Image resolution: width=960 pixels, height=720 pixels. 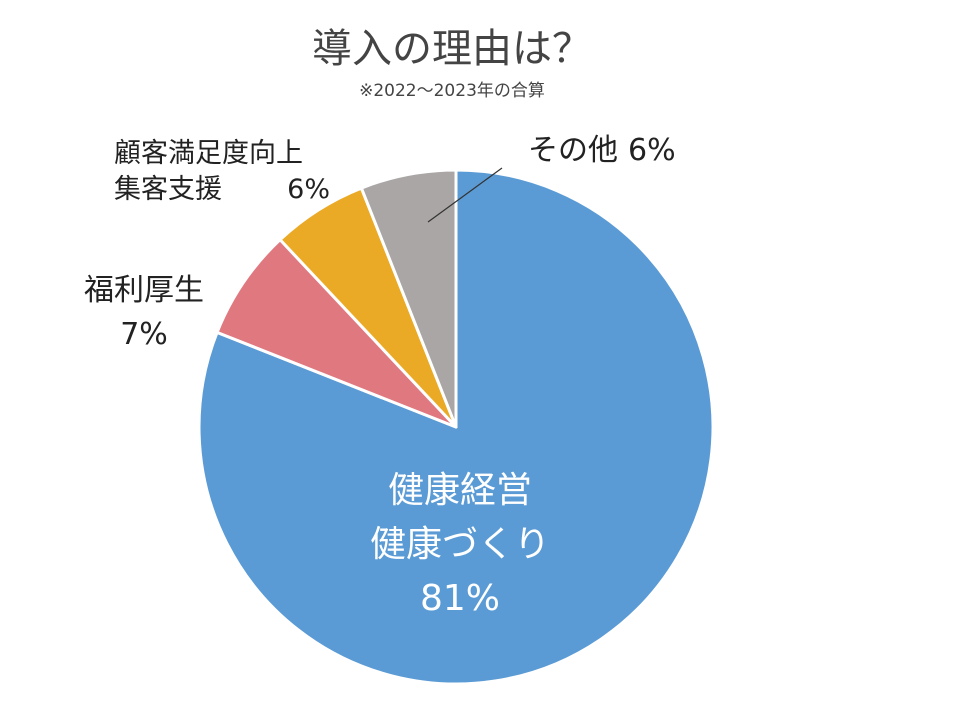 What do you see at coordinates (144, 290) in the screenshot?
I see `label-slice-1-line-0: 福利厚生` at bounding box center [144, 290].